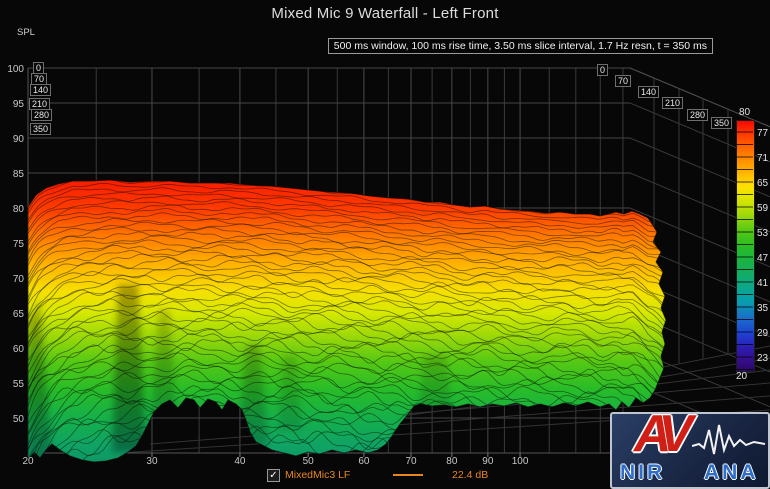 The image size is (770, 489). What do you see at coordinates (763, 133) in the screenshot?
I see `colorbar-tick-label: 77` at bounding box center [763, 133].